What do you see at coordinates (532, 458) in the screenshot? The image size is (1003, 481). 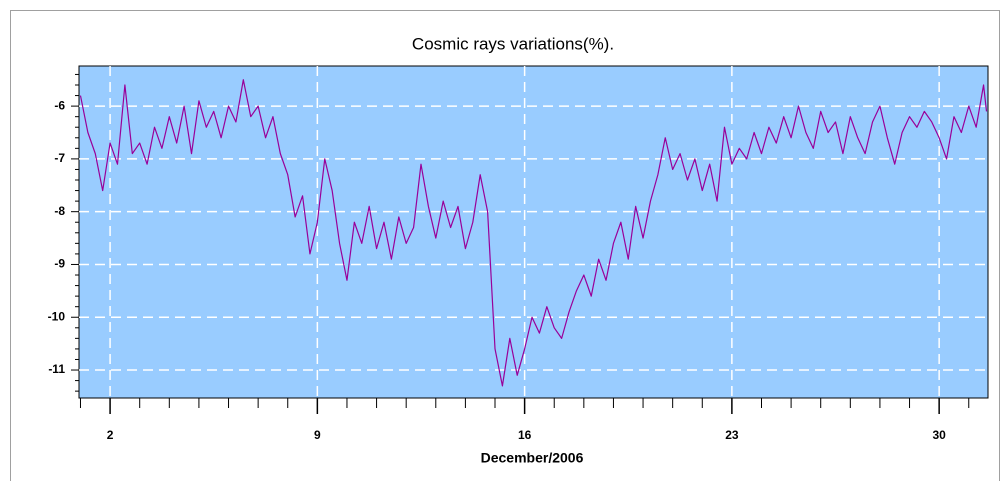 I see `x-axis-label: December/2006` at bounding box center [532, 458].